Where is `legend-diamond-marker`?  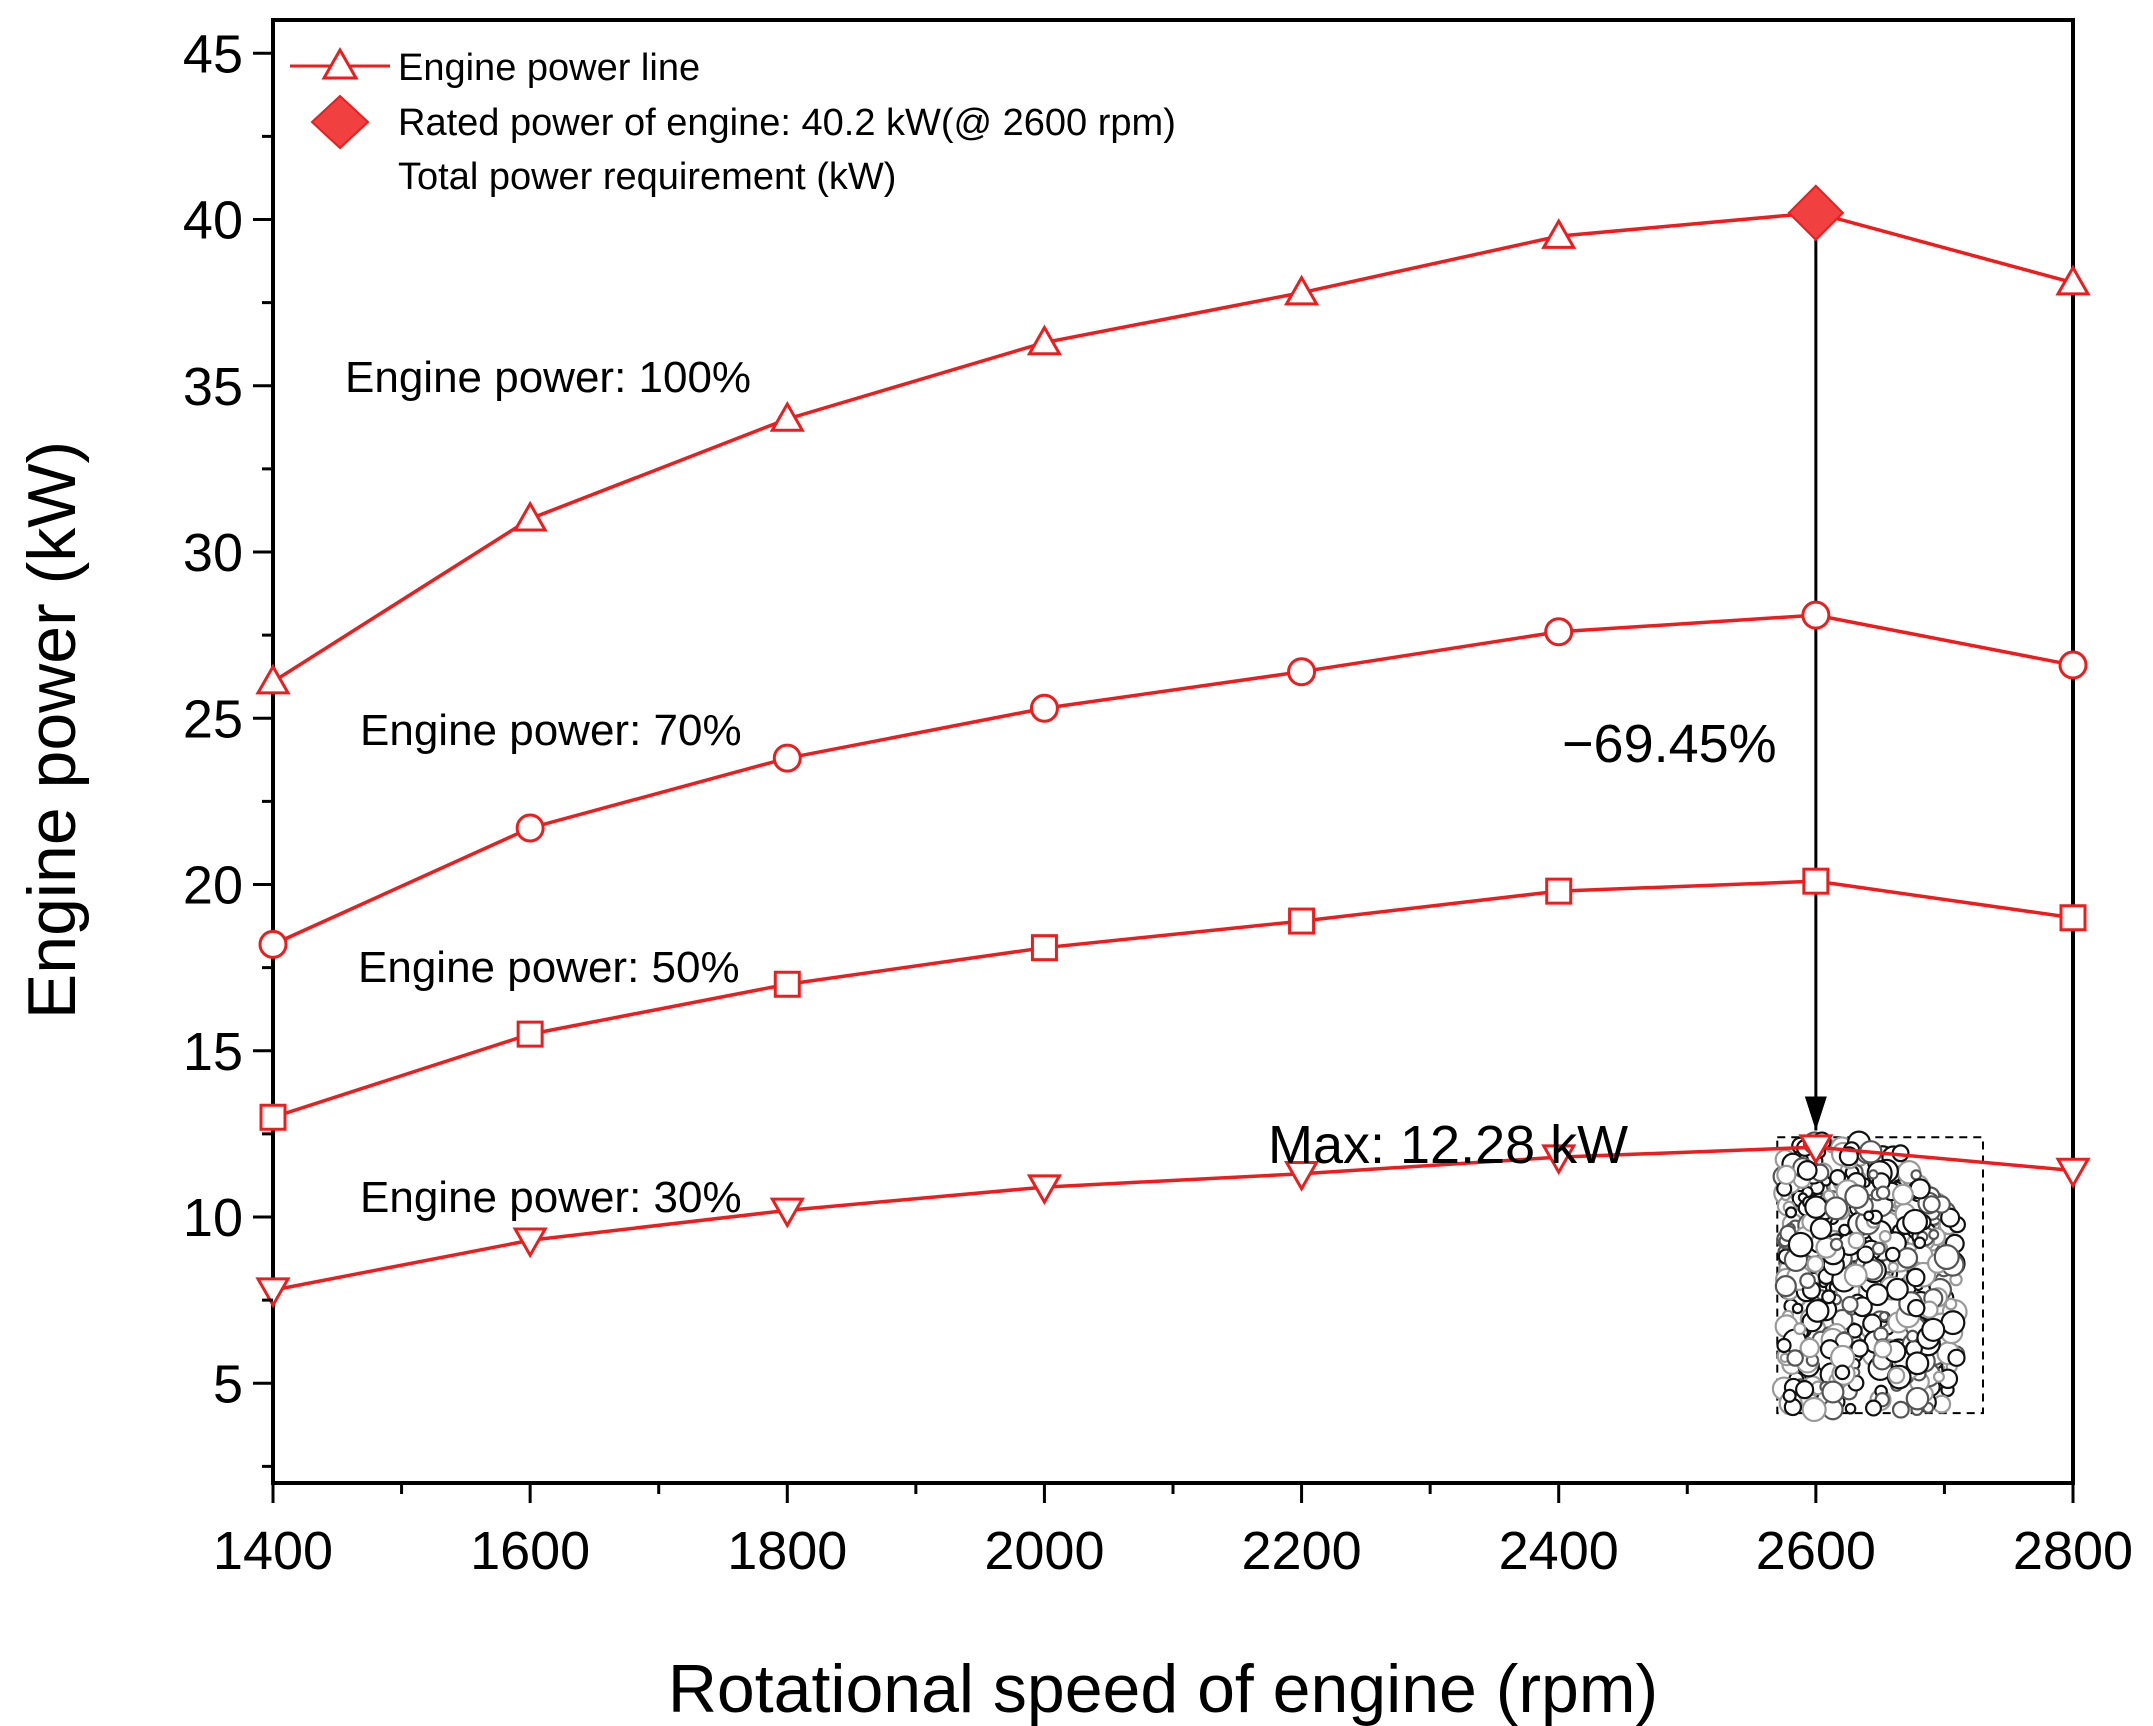
legend-diamond-marker is located at coordinates (340, 122).